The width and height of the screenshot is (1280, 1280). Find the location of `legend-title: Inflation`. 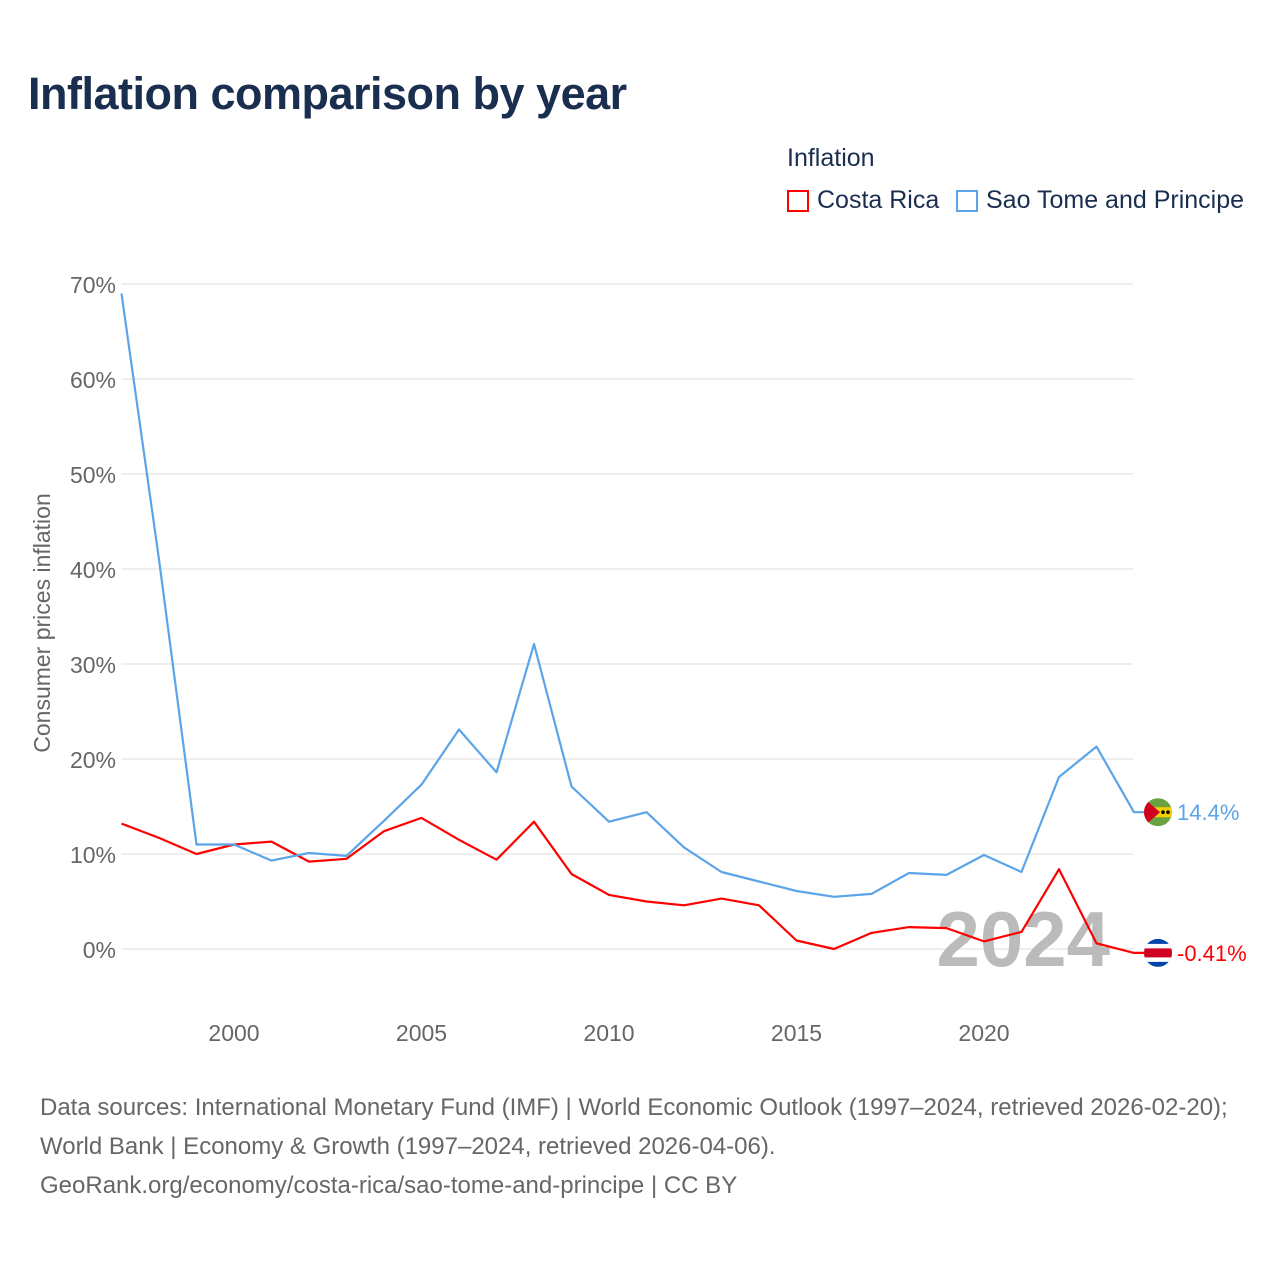

legend-title: Inflation is located at coordinates (831, 158).